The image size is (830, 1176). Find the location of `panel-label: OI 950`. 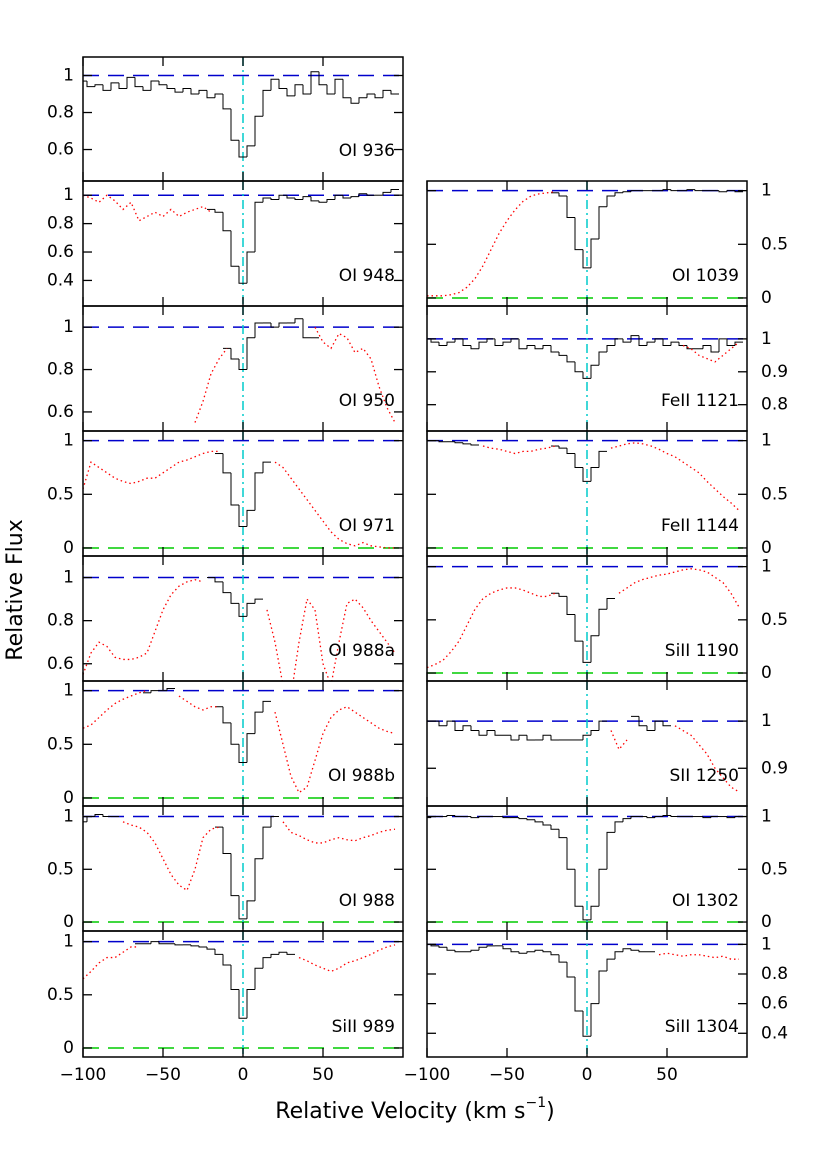

panel-label: OI 950 is located at coordinates (367, 401).